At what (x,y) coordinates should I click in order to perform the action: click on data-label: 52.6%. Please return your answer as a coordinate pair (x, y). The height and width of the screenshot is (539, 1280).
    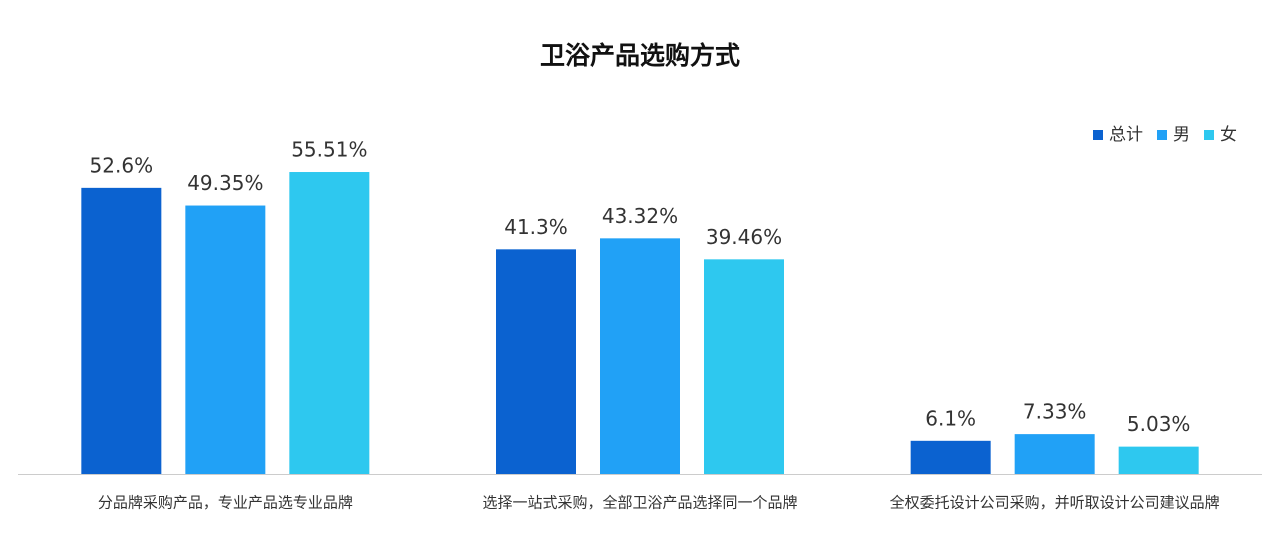
    Looking at the image, I should click on (122, 165).